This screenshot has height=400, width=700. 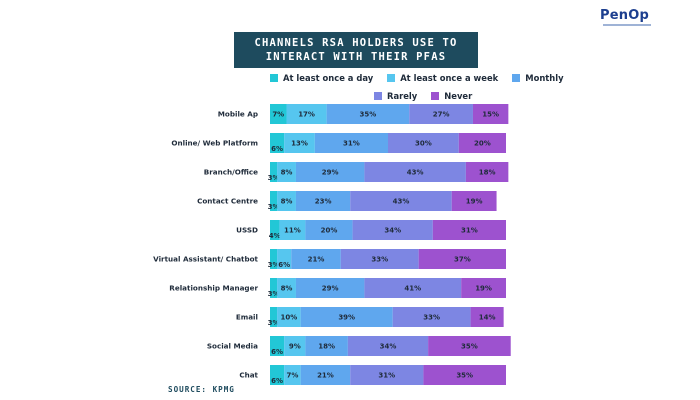 What do you see at coordinates (238, 114) in the screenshot?
I see `category-label: Mobile Ap` at bounding box center [238, 114].